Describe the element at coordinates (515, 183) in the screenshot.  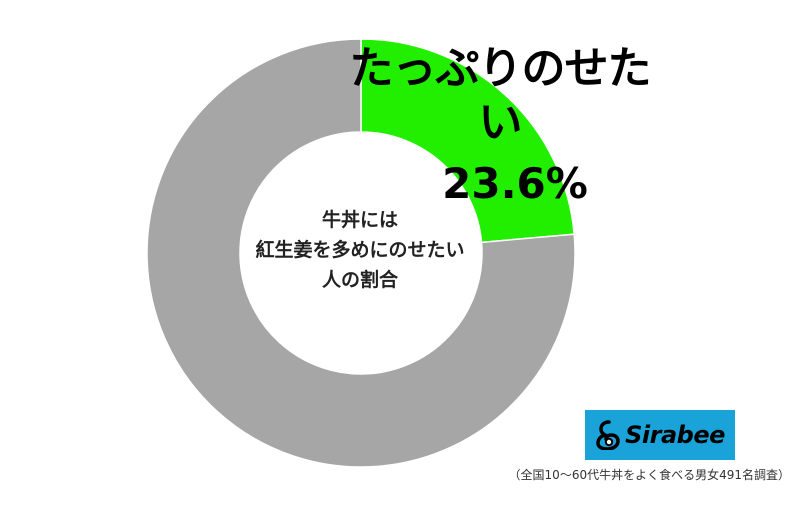
I see `slice-label-value: 23.6%` at that location.